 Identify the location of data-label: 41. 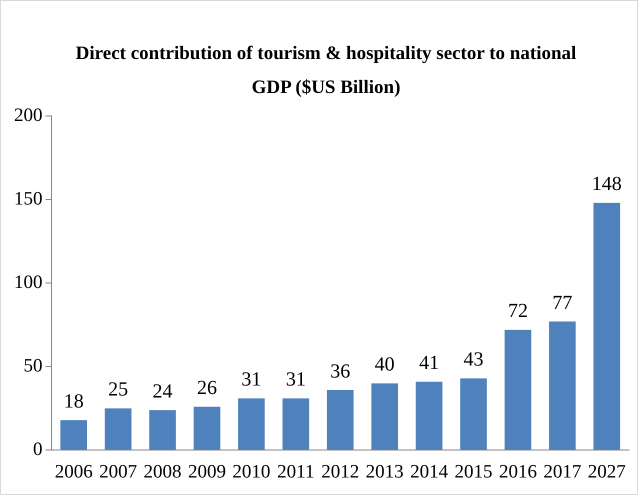
(429, 363).